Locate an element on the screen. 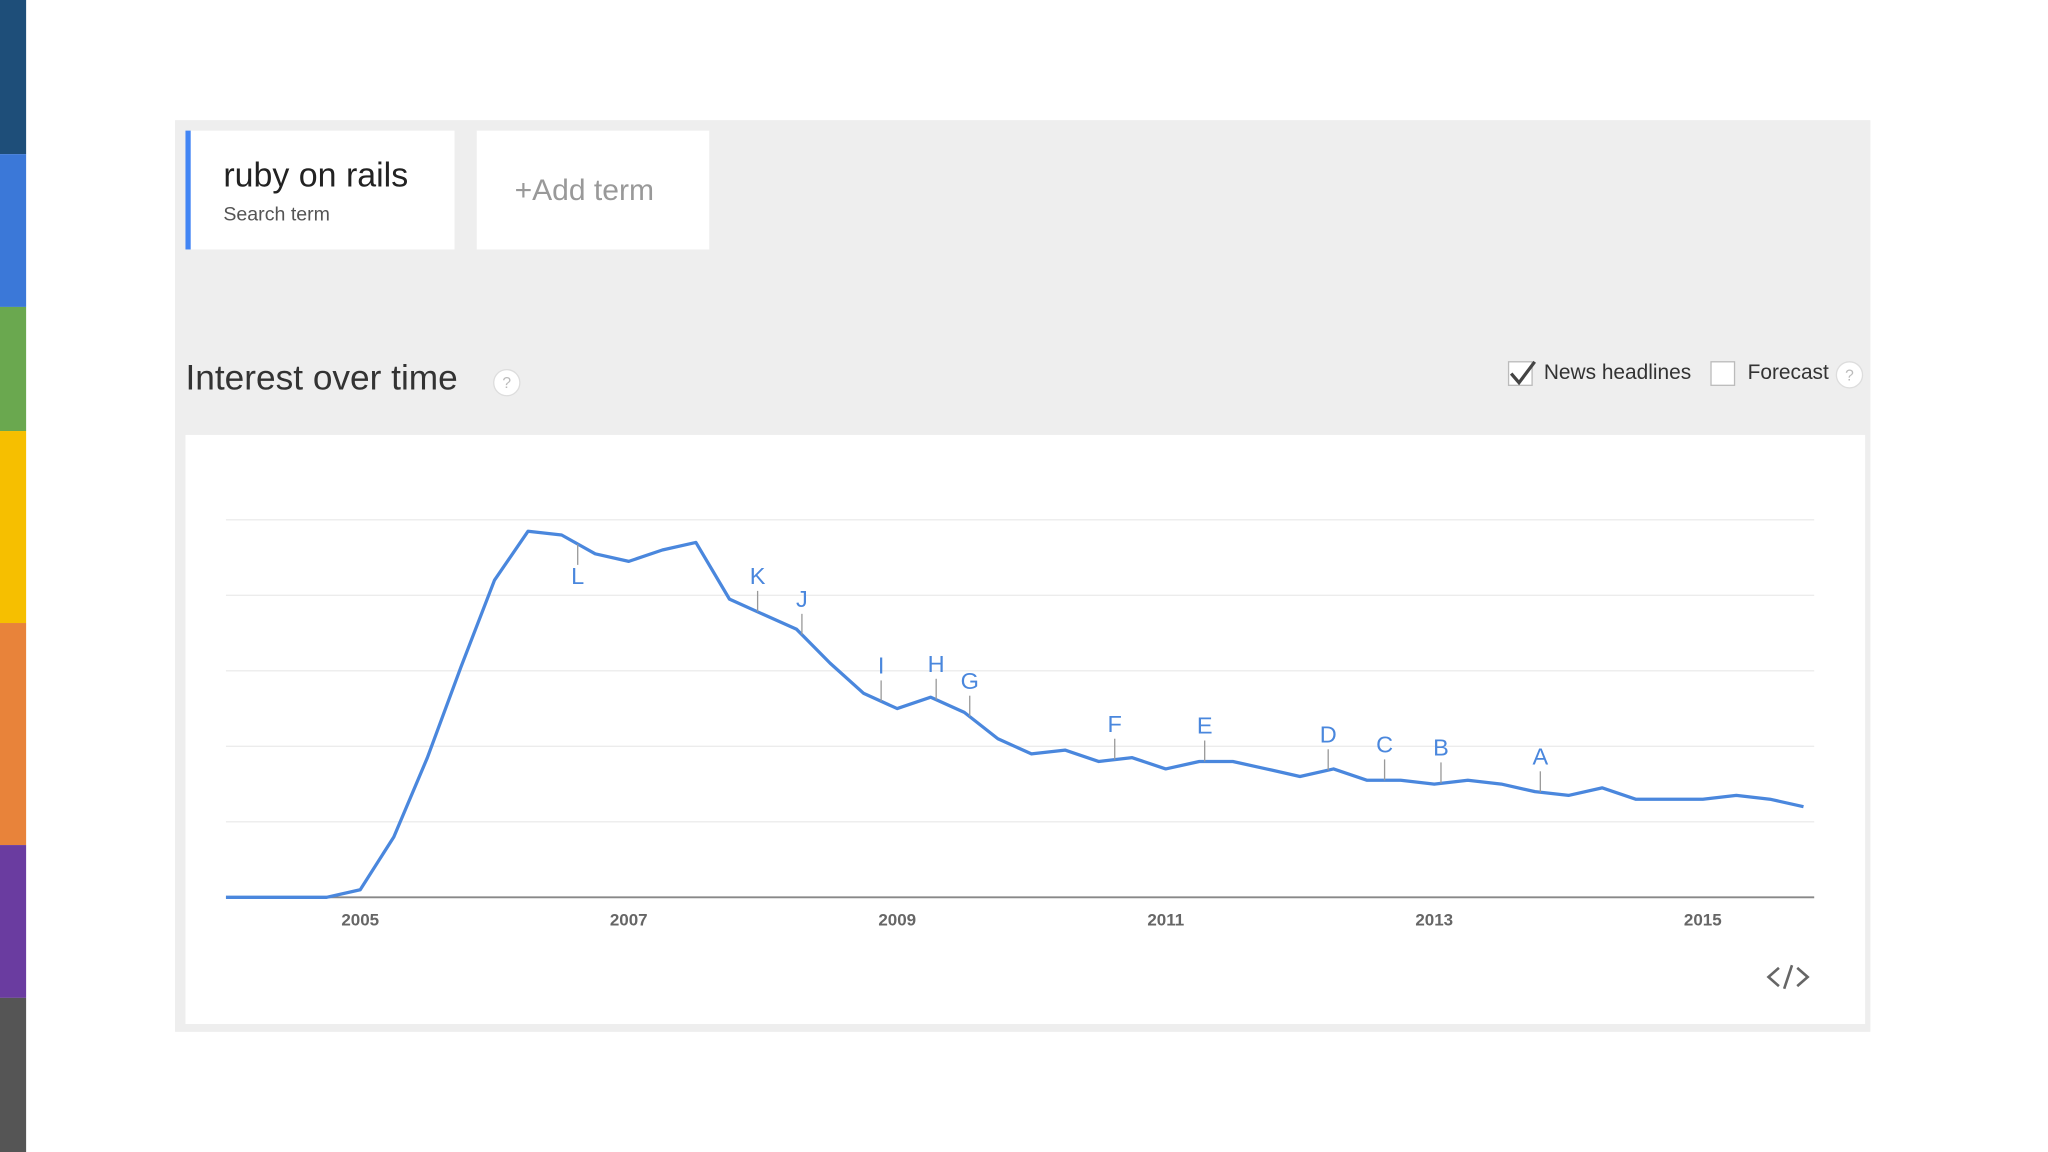  annotation-label: B is located at coordinates (1441, 748).